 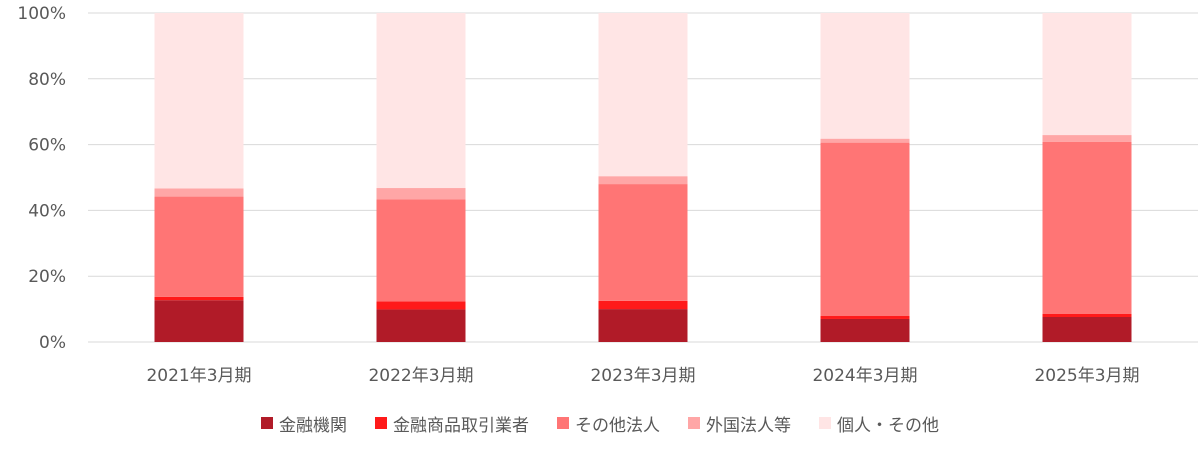 What do you see at coordinates (420, 376) in the screenshot?
I see `x-tick-label: 2022年3月期` at bounding box center [420, 376].